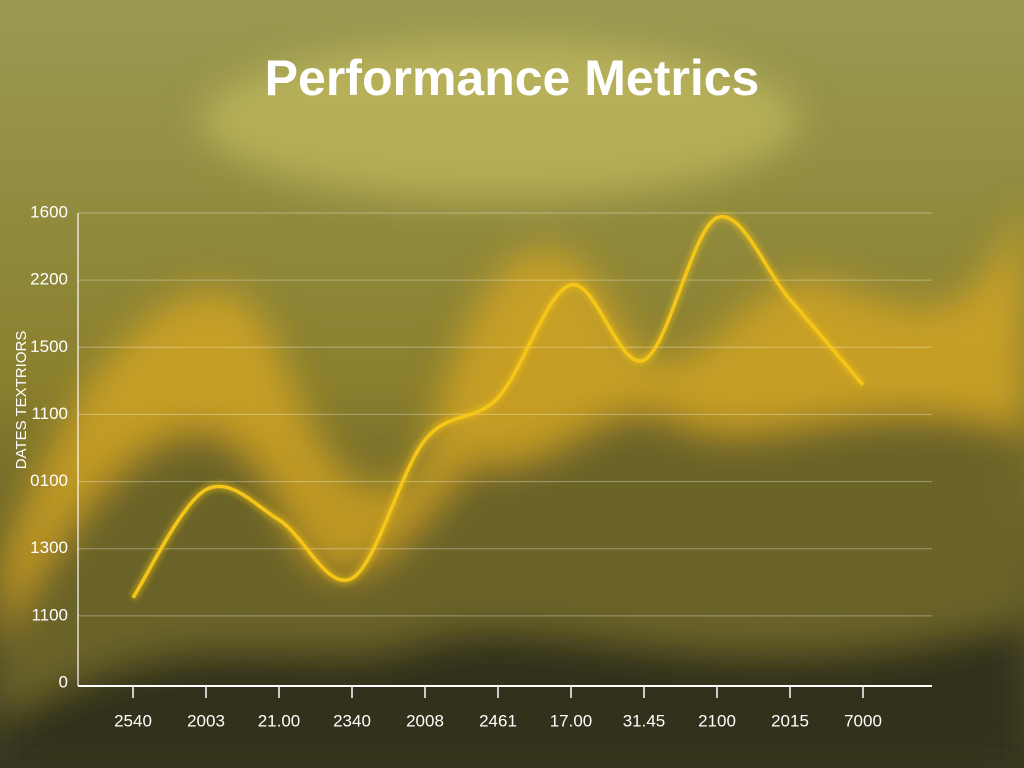  What do you see at coordinates (498, 720) in the screenshot?
I see `x-tick-label: 2461` at bounding box center [498, 720].